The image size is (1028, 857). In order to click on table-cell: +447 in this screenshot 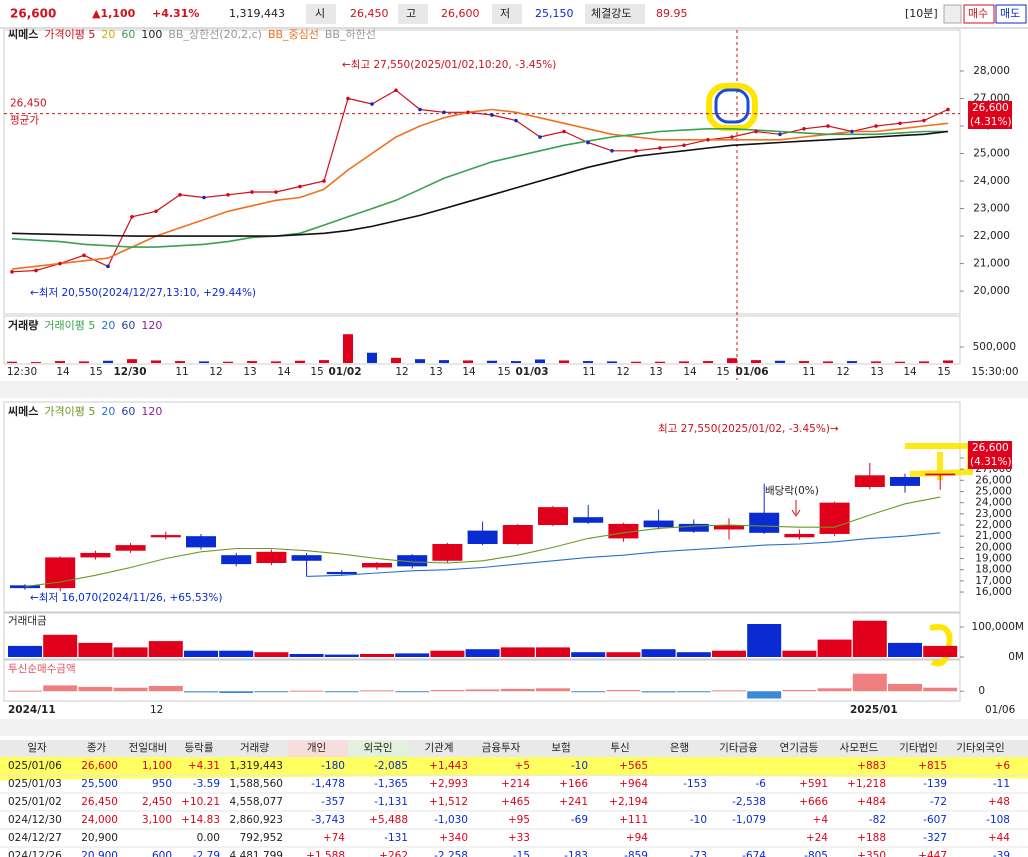, I will do `click(932, 853)`.